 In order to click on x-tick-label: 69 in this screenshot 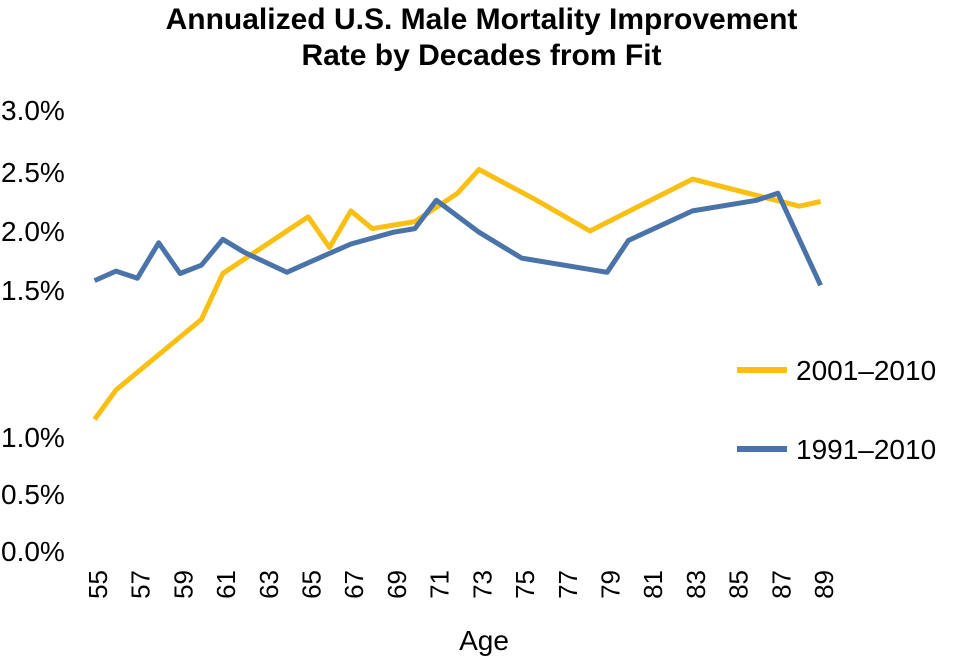, I will do `click(397, 584)`.